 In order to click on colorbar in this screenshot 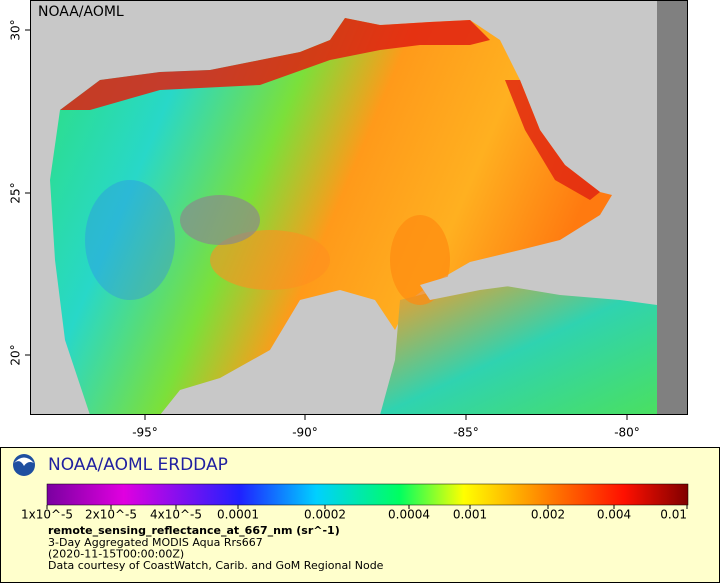, I will do `click(367, 494)`.